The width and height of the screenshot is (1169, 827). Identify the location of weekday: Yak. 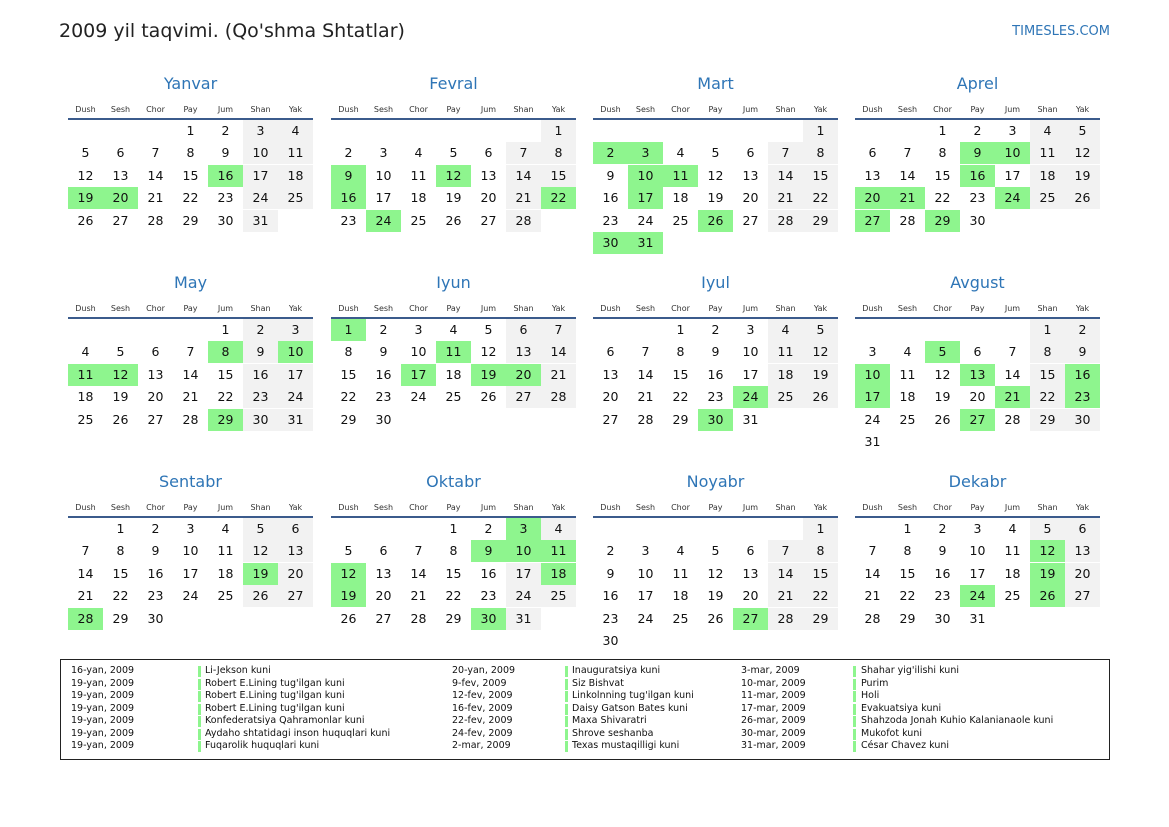
(1082, 109).